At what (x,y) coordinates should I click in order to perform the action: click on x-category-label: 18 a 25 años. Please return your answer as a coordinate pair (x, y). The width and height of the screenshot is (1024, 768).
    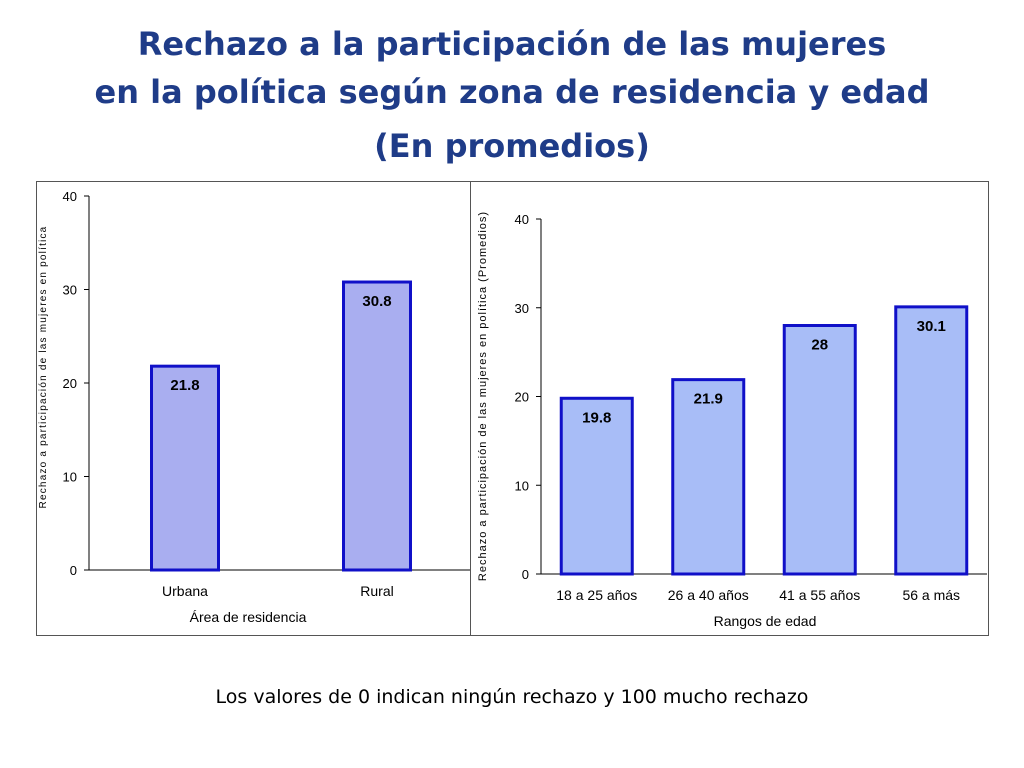
    Looking at the image, I should click on (596, 595).